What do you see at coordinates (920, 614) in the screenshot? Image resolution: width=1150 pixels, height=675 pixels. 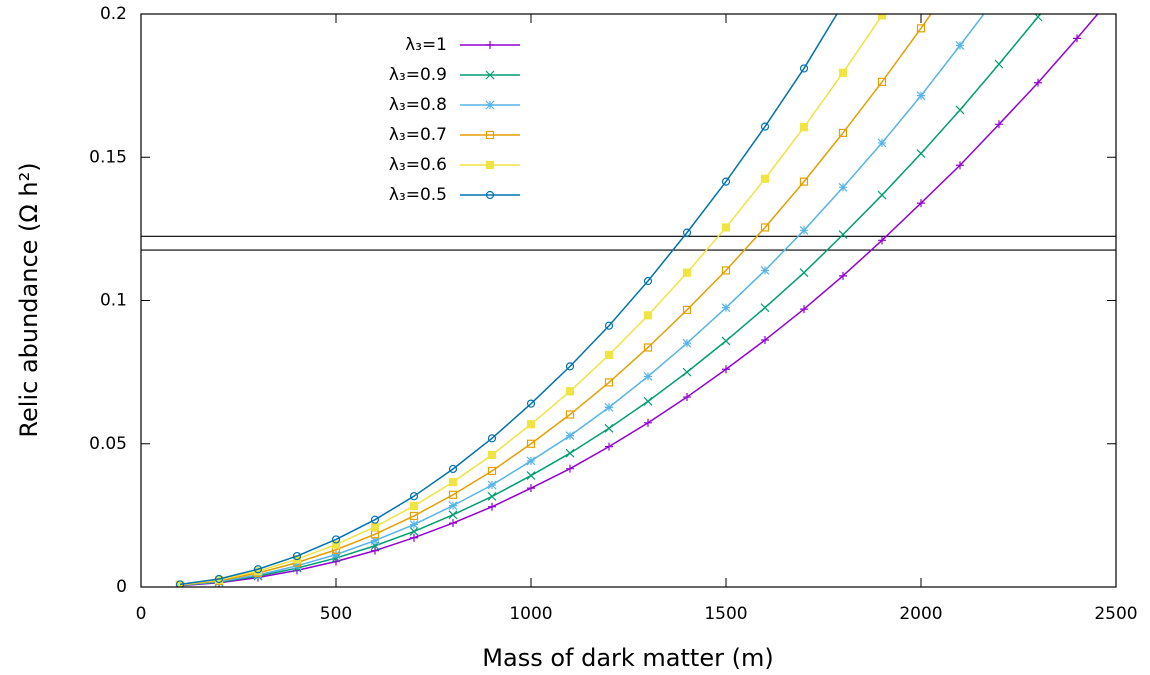 I see `x-tick-label: 2000` at bounding box center [920, 614].